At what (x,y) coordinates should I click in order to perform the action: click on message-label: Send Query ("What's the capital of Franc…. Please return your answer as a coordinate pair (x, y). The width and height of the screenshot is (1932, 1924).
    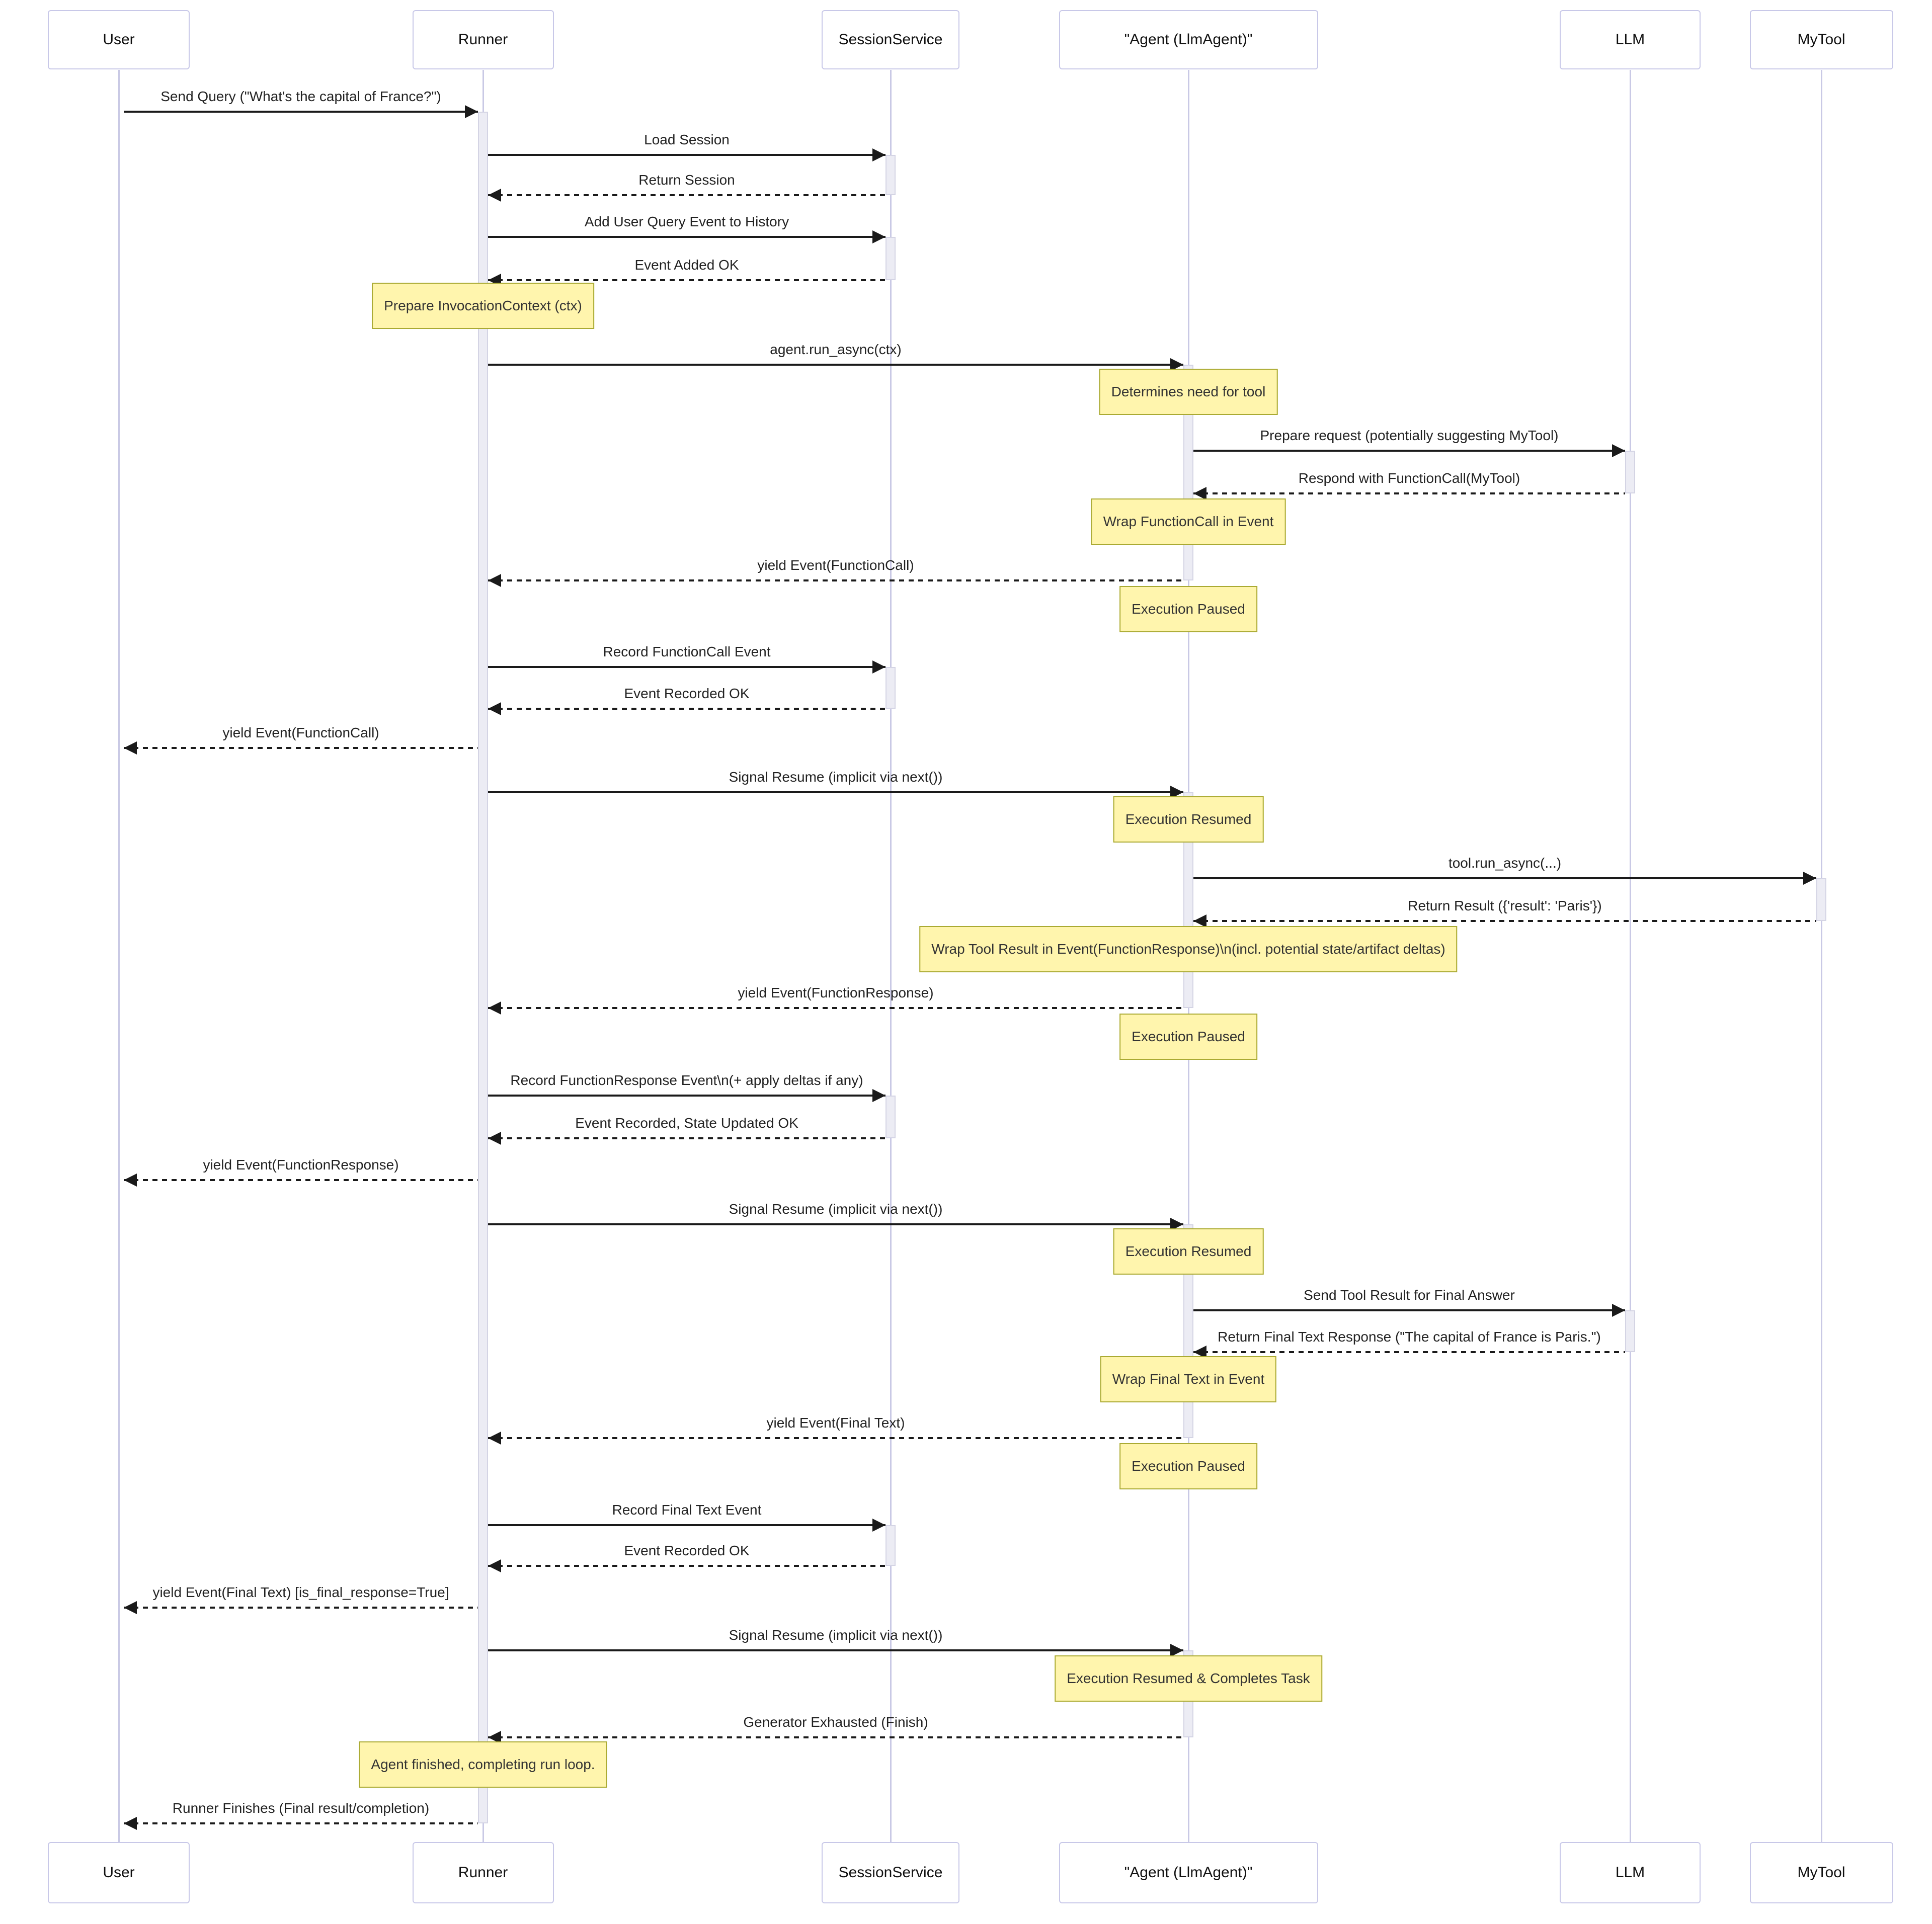
    Looking at the image, I should click on (300, 96).